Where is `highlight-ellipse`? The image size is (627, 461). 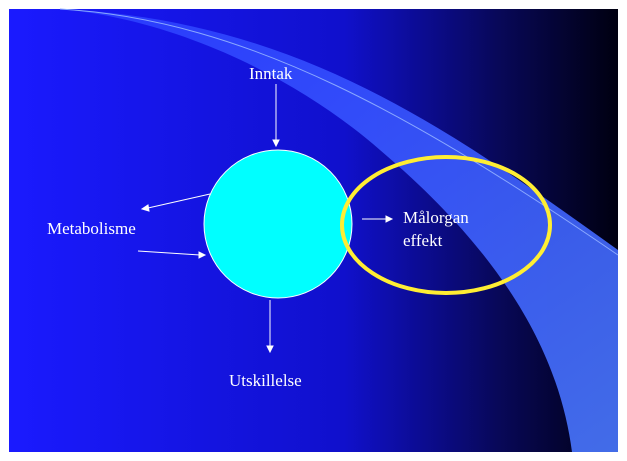
highlight-ellipse is located at coordinates (446, 225).